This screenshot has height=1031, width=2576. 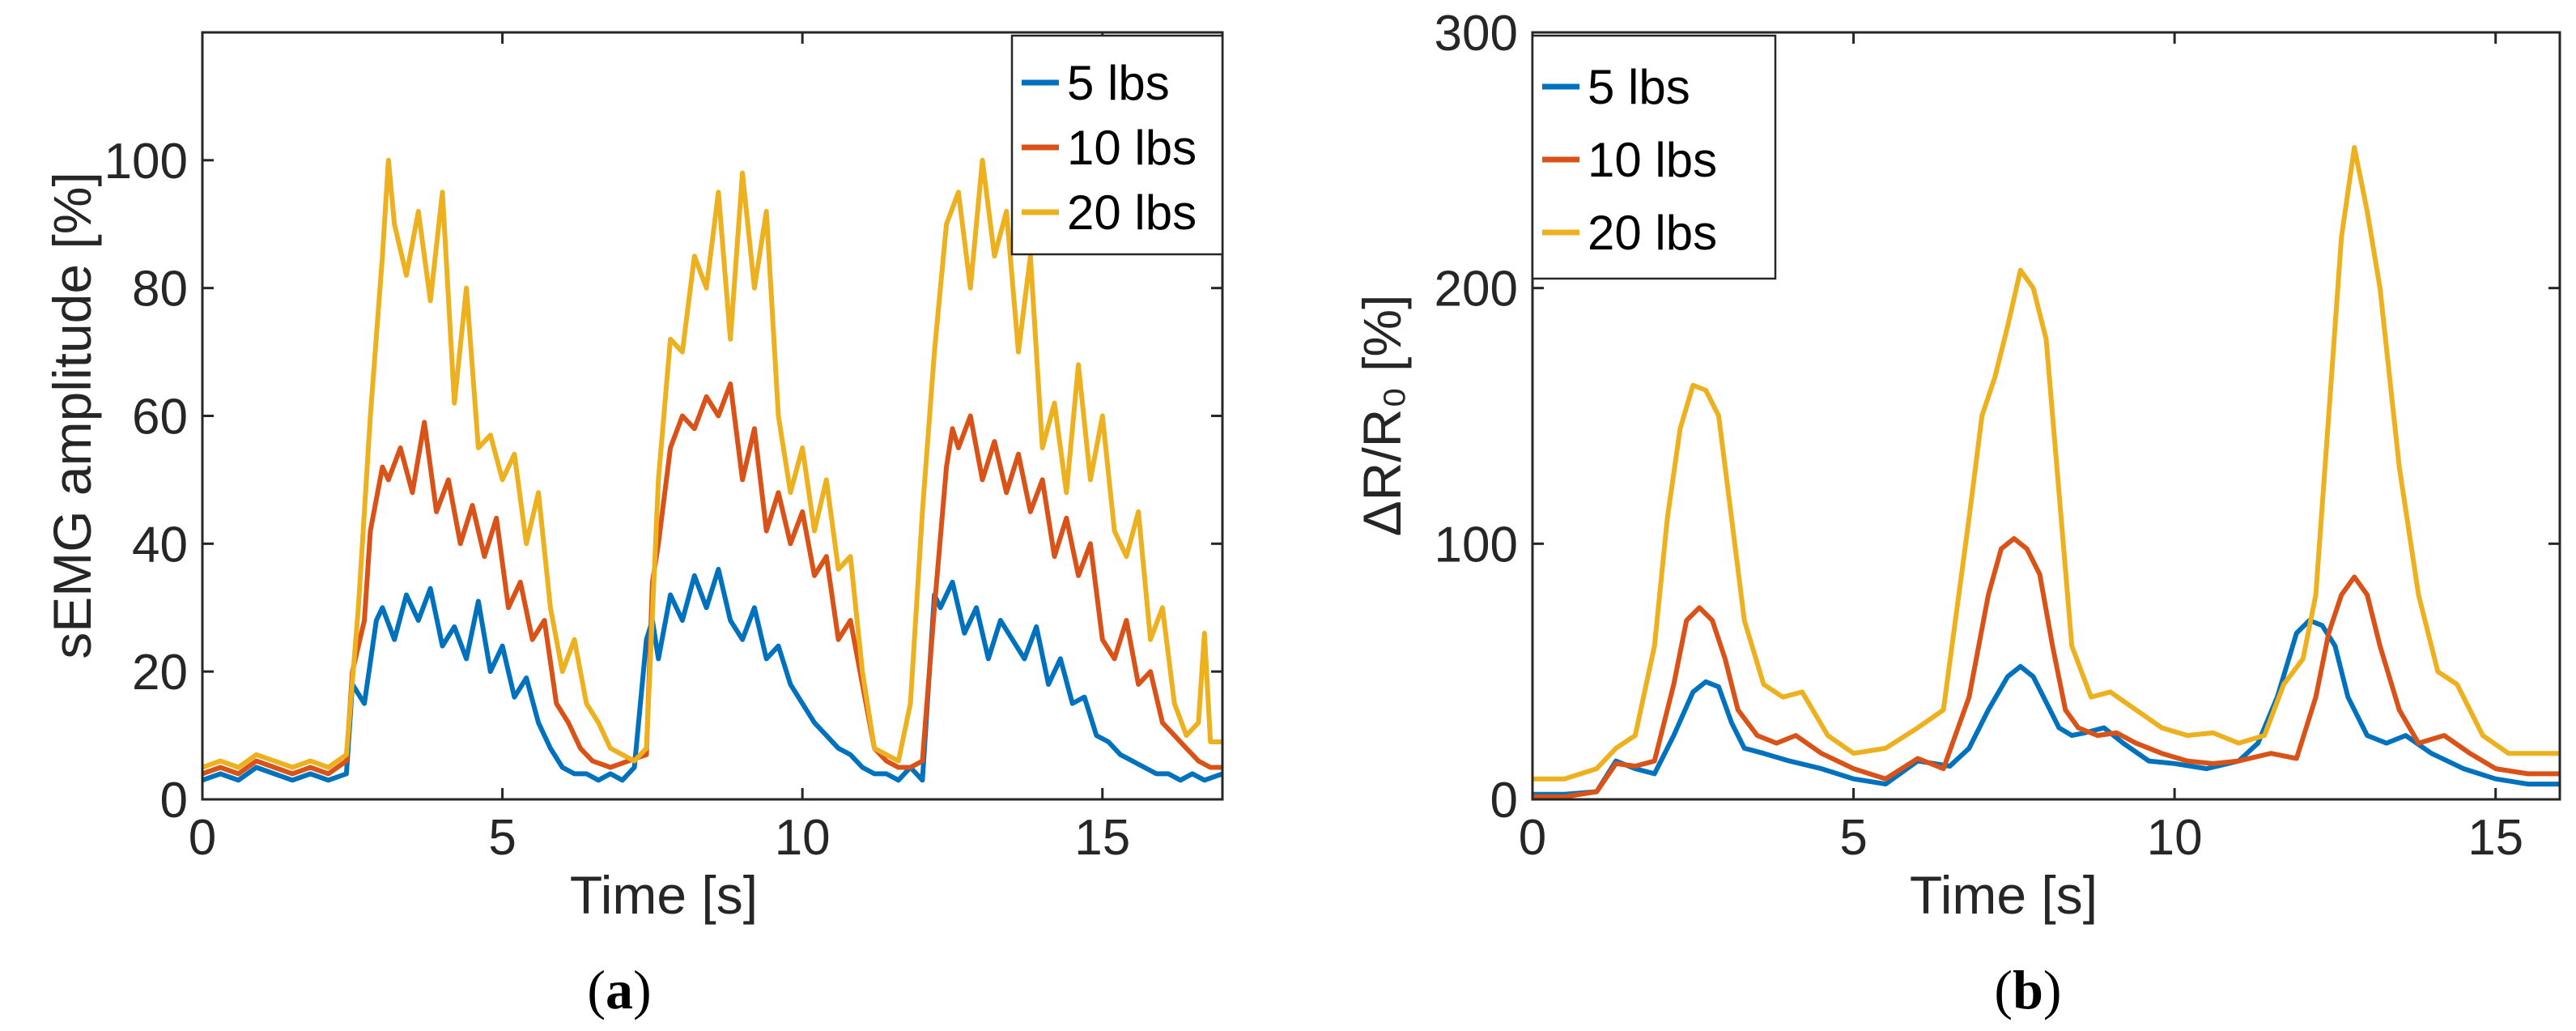 What do you see at coordinates (72, 415) in the screenshot?
I see `y-axis-label: sEMG amplitude [%]` at bounding box center [72, 415].